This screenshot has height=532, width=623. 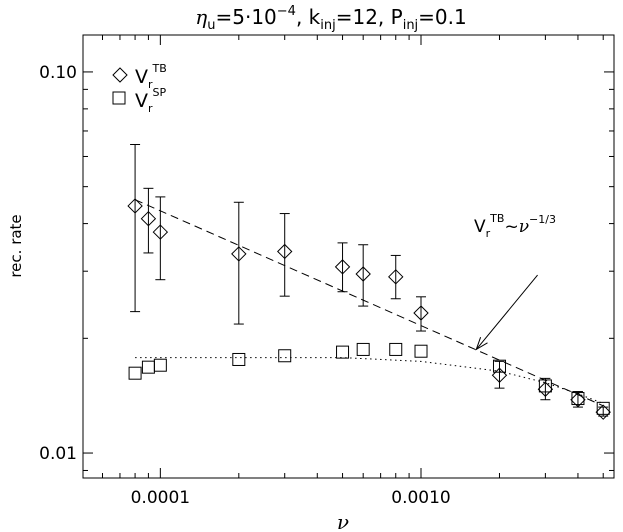 What do you see at coordinates (286, 11) in the screenshot?
I see `title-eta-exp: −4` at bounding box center [286, 11].